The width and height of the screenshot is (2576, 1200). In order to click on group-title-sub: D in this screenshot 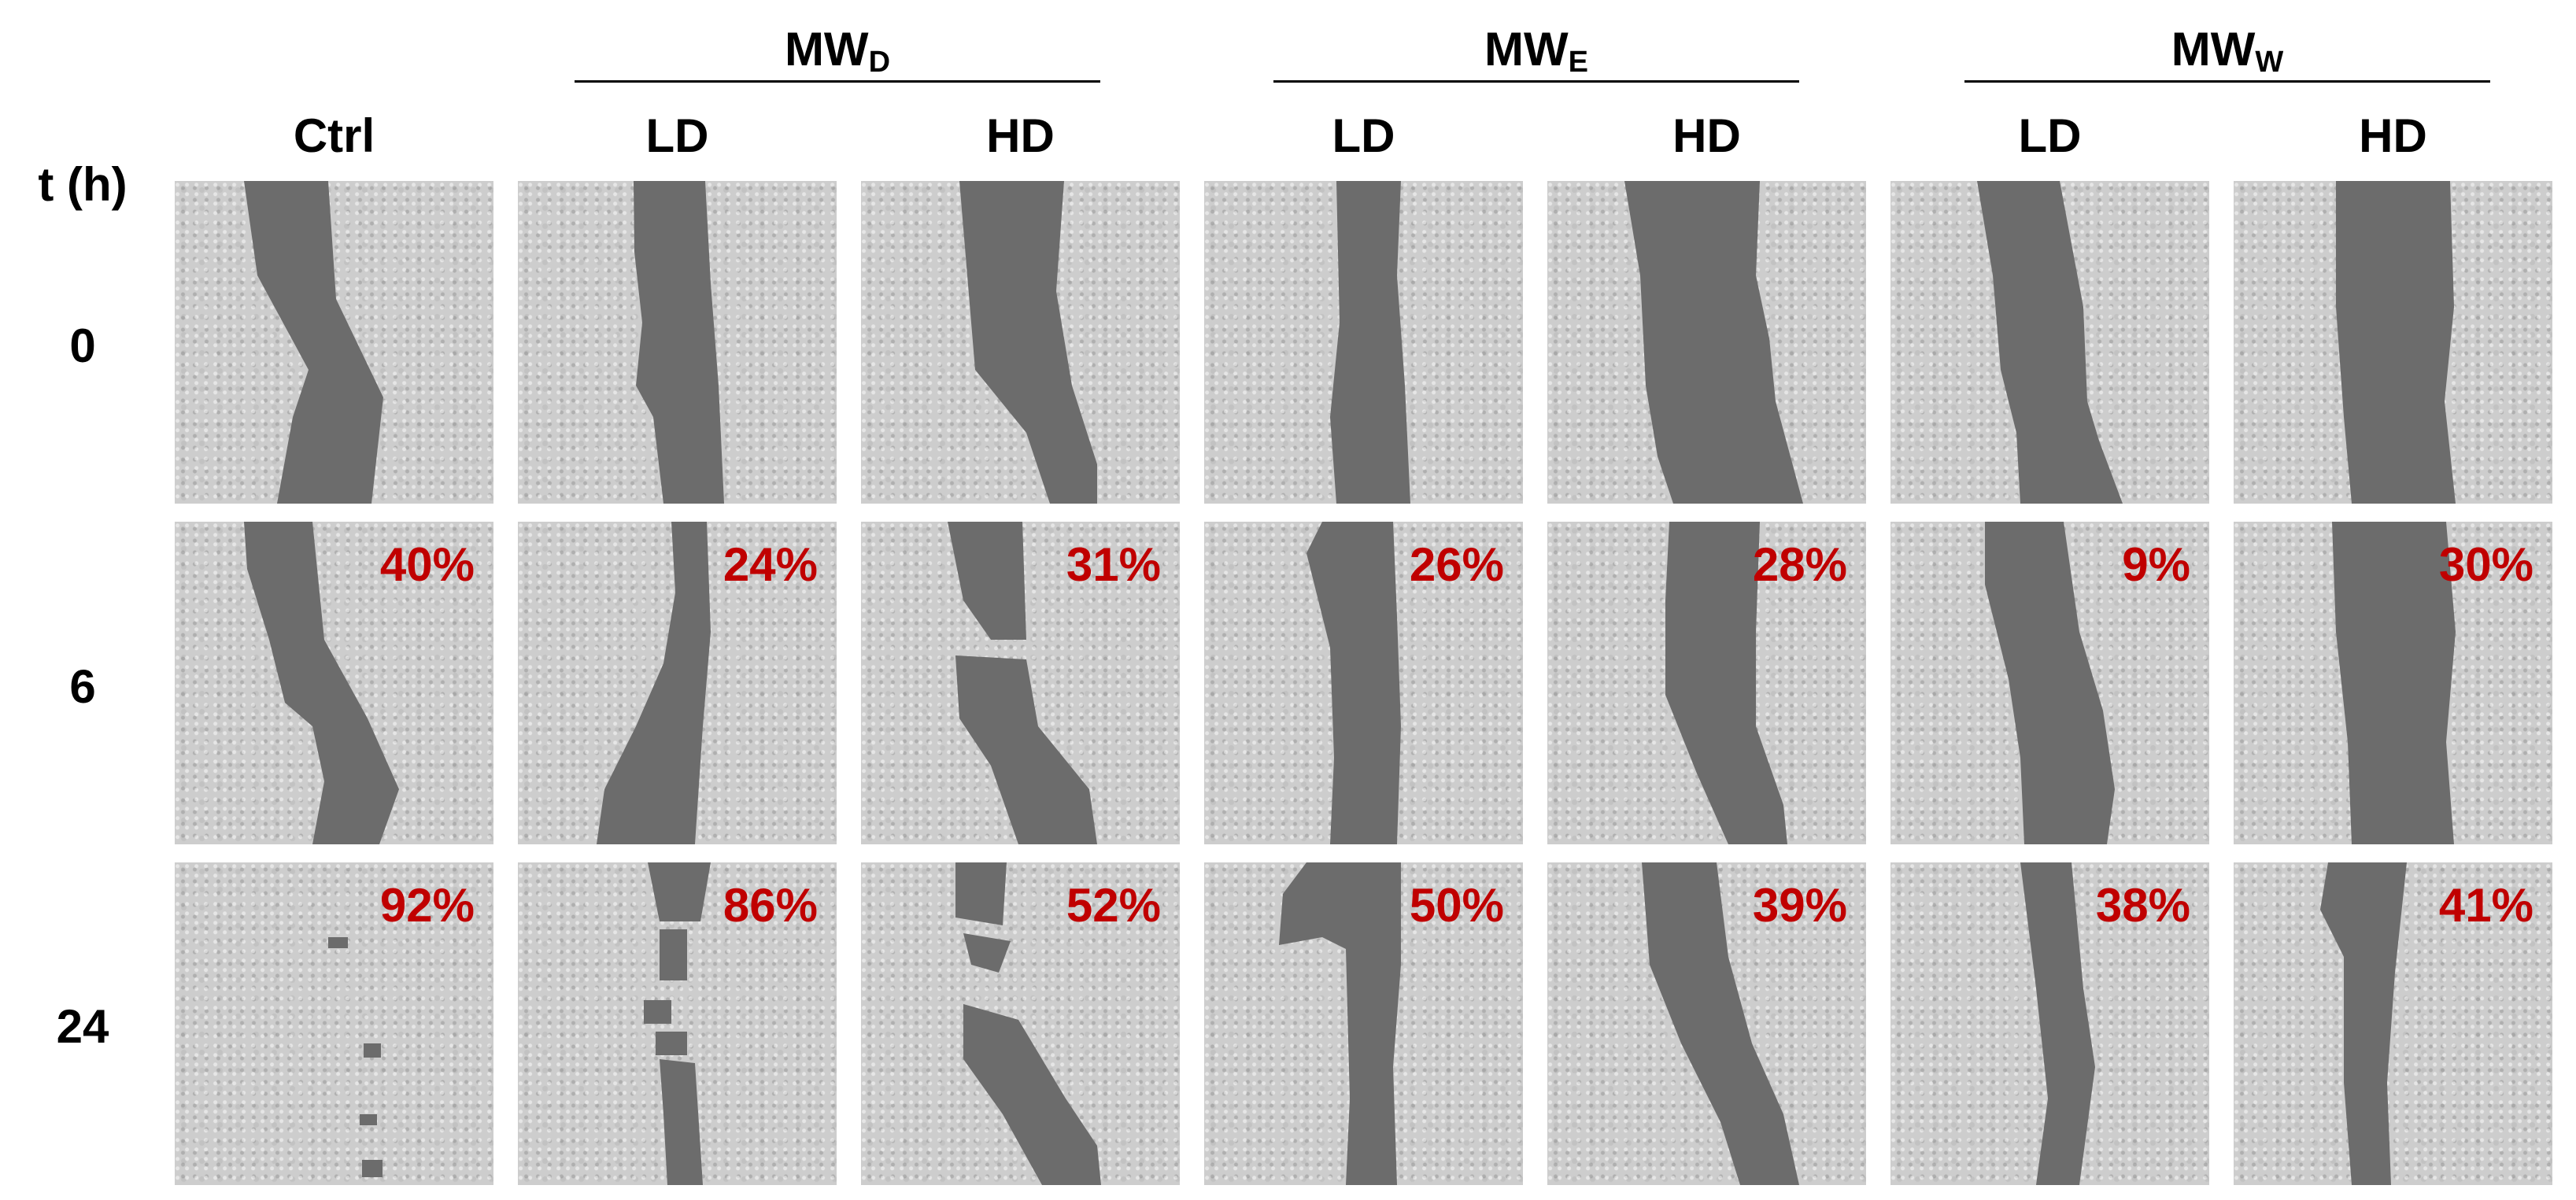, I will do `click(879, 62)`.